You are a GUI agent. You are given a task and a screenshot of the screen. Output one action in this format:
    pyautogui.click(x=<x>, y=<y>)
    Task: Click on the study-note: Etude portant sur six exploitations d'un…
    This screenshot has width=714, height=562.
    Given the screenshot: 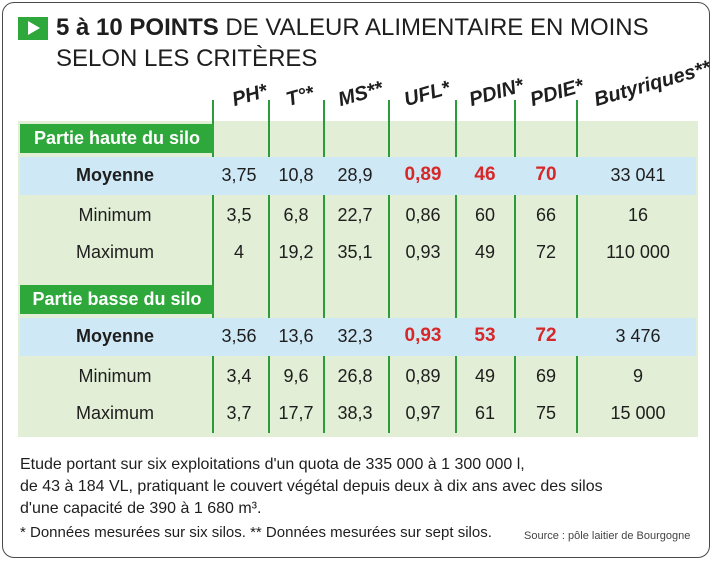 What is the action you would take?
    pyautogui.click(x=311, y=487)
    